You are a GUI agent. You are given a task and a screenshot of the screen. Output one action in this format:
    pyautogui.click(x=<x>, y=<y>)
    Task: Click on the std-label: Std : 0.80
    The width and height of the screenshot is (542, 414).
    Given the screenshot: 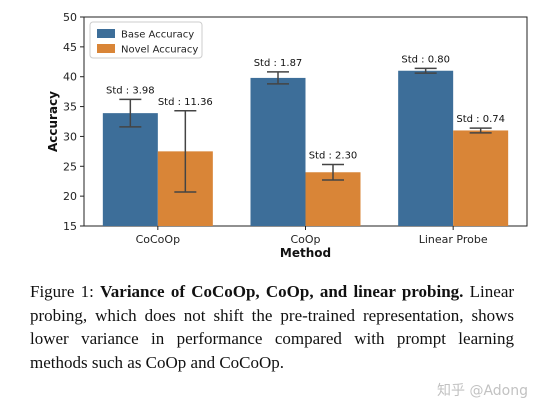 What is the action you would take?
    pyautogui.click(x=425, y=59)
    